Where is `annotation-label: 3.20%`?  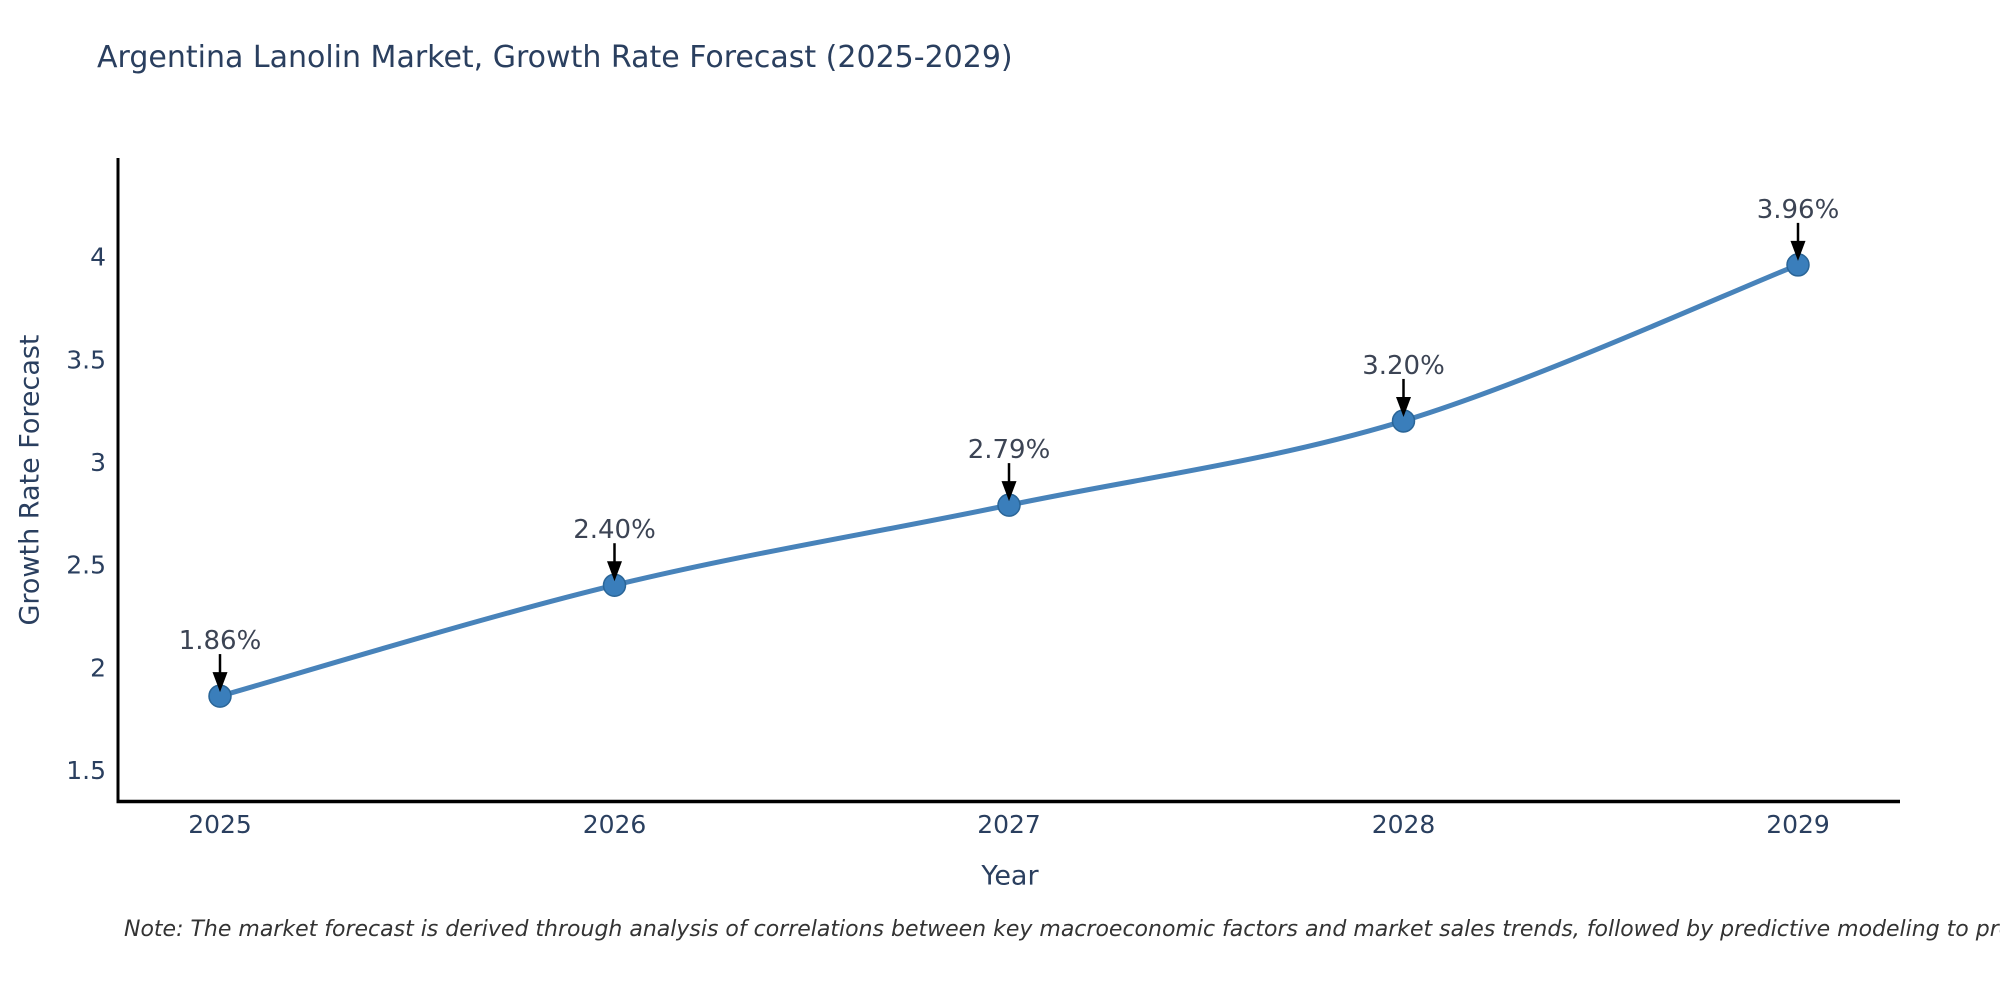
annotation-label: 3.20% is located at coordinates (1403, 366).